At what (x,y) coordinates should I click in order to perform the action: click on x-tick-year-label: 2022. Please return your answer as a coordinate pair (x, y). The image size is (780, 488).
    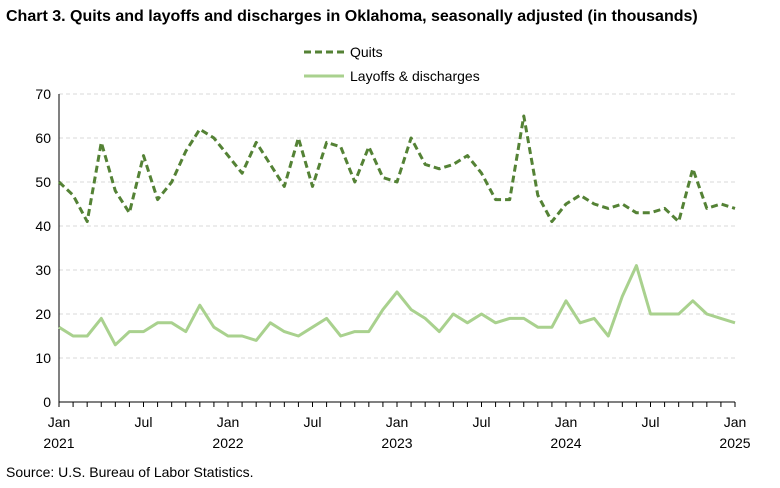
    Looking at the image, I should click on (227, 443).